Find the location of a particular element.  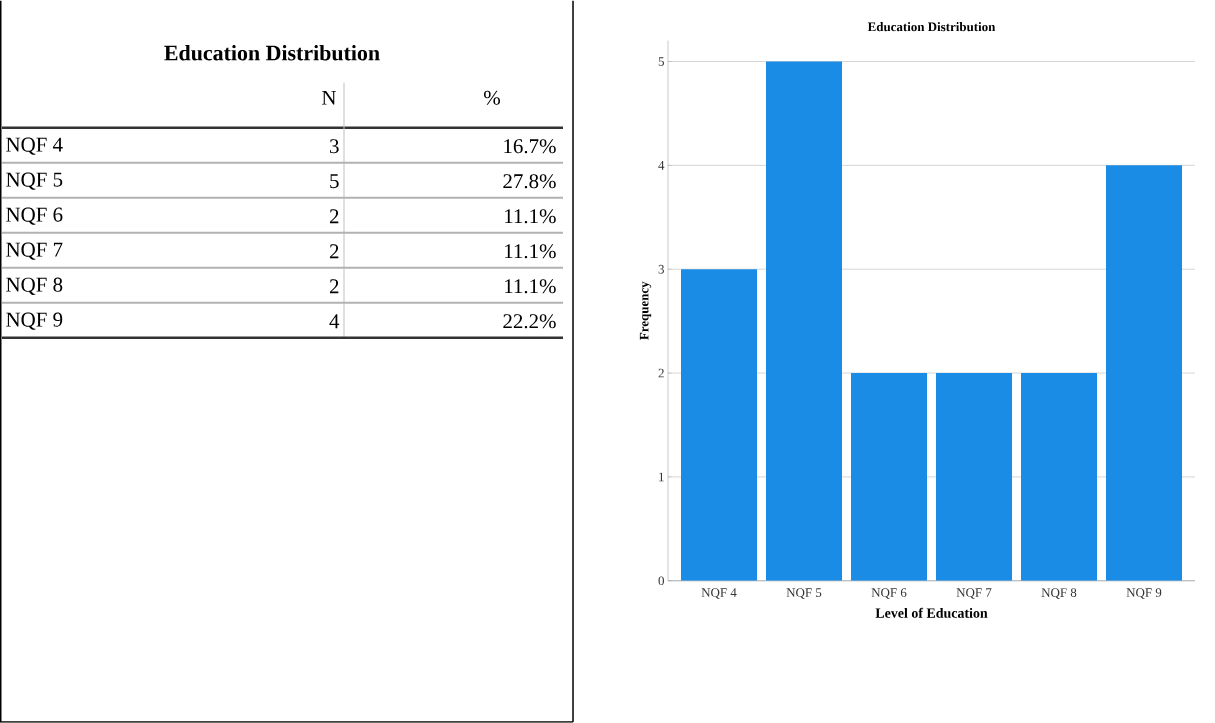

y-tick-label: 2 is located at coordinates (661, 373).